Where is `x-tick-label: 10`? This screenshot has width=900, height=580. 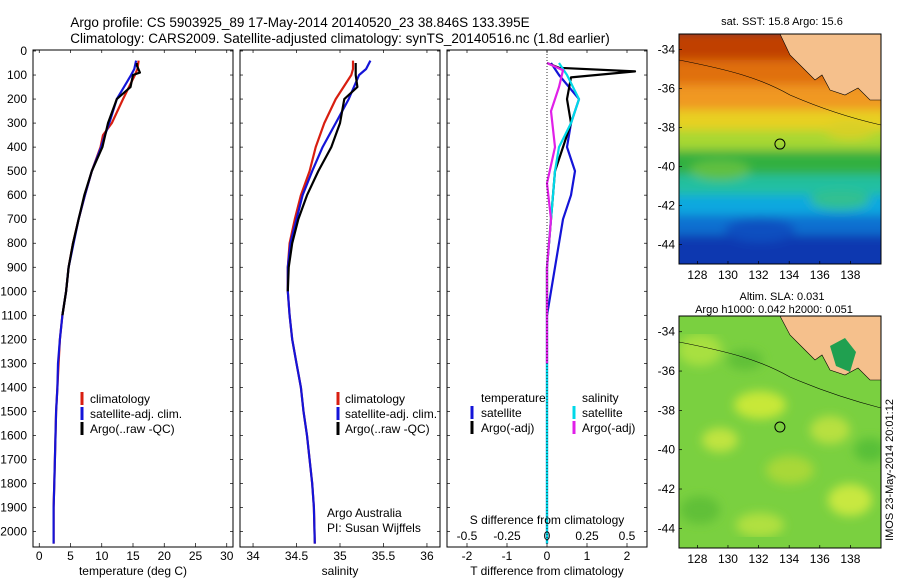
x-tick-label: 10 is located at coordinates (102, 556).